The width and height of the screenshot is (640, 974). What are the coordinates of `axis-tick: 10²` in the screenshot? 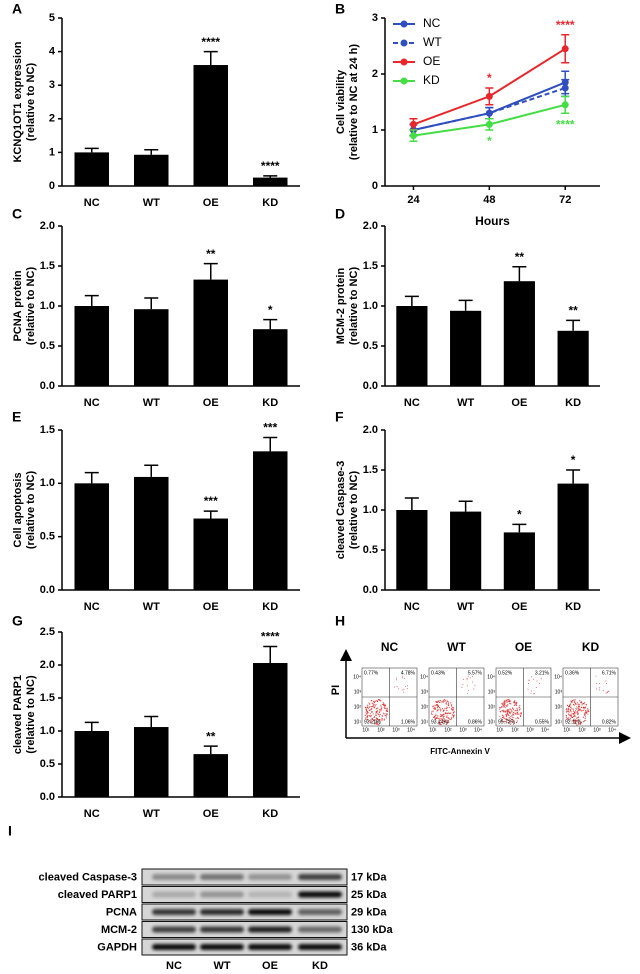 It's located at (448, 730).